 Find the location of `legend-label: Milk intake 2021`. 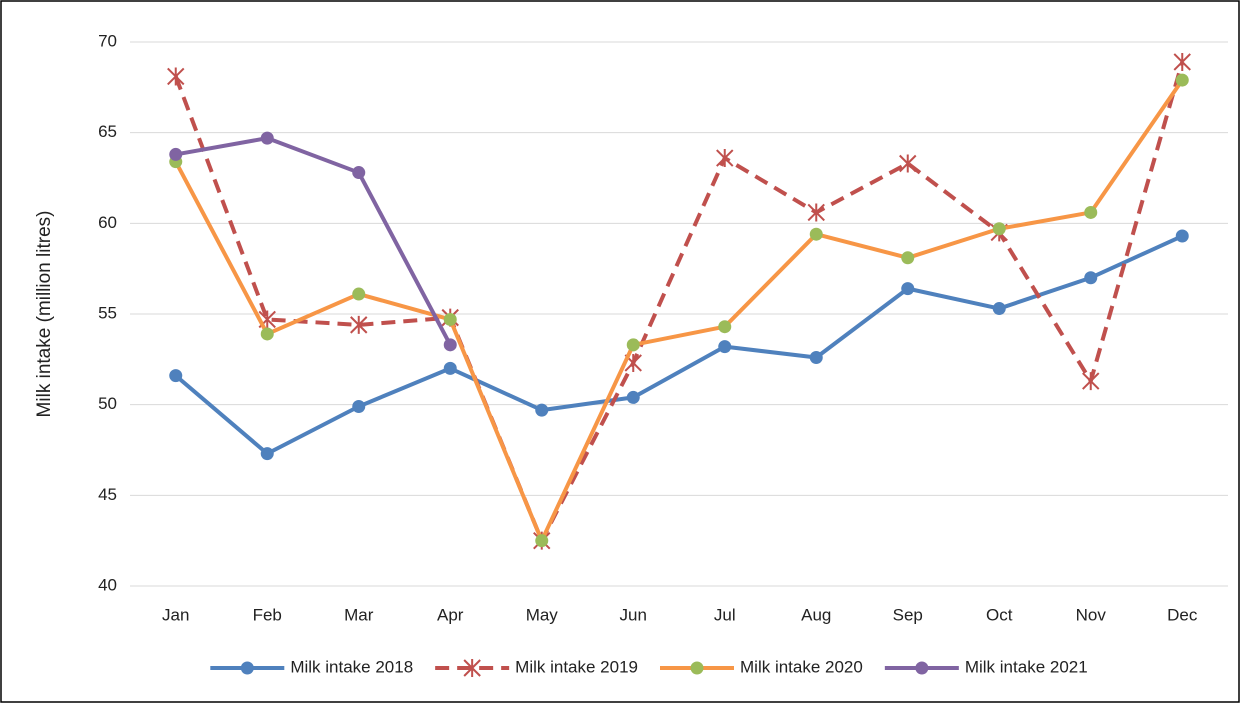

legend-label: Milk intake 2021 is located at coordinates (1026, 666).